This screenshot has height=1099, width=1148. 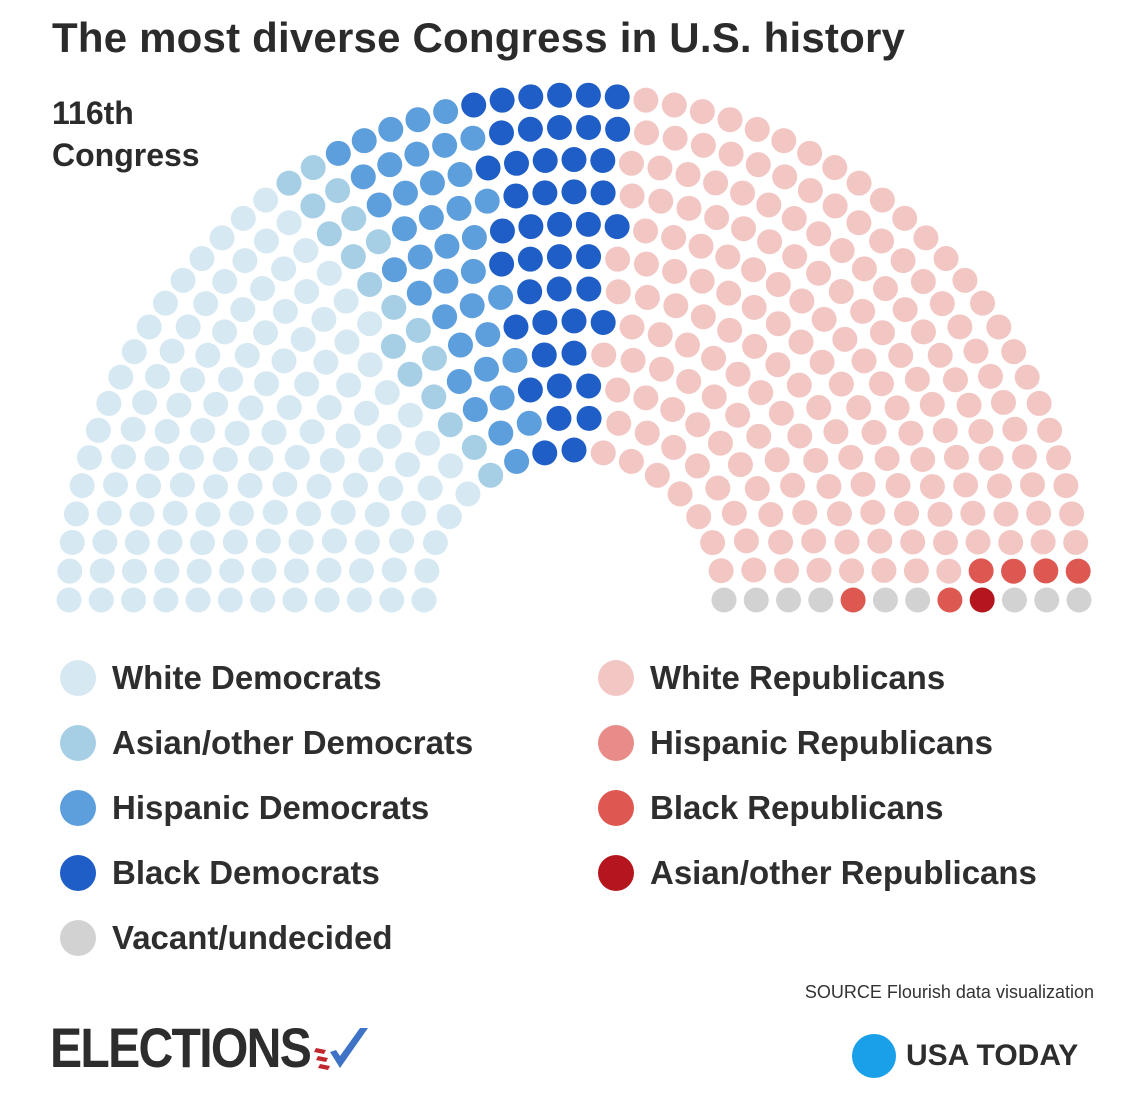 I want to click on elections-logo: ELECTIONS, so click(x=211, y=1048).